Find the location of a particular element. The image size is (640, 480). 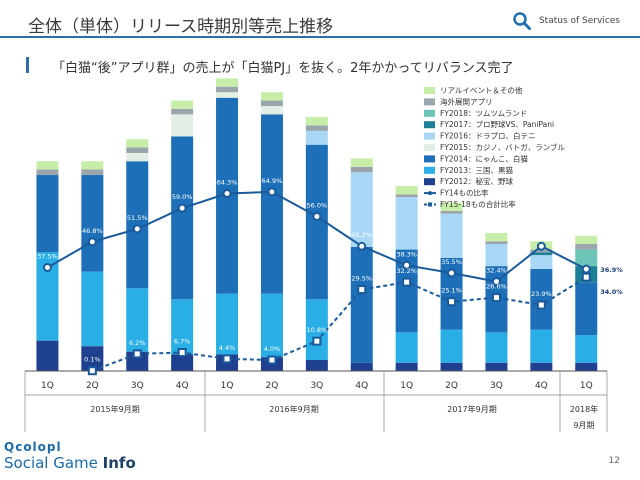

legend-label: FY2014：にゃんこ、白猫 is located at coordinates (484, 158).